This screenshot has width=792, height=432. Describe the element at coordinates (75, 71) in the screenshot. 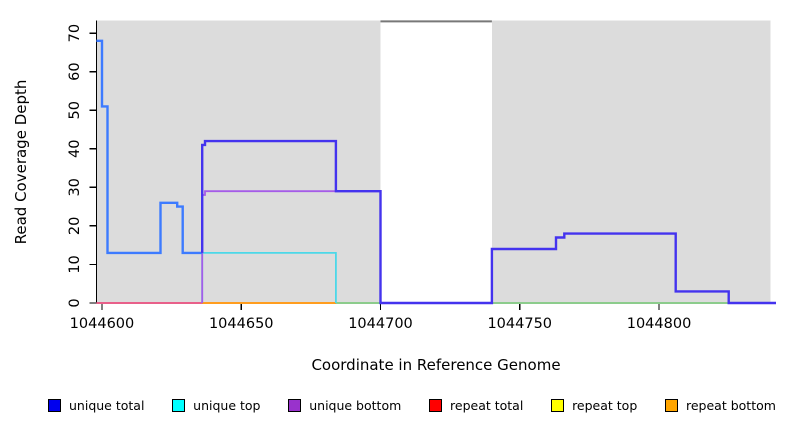

I see `y-tick-label: 60` at that location.